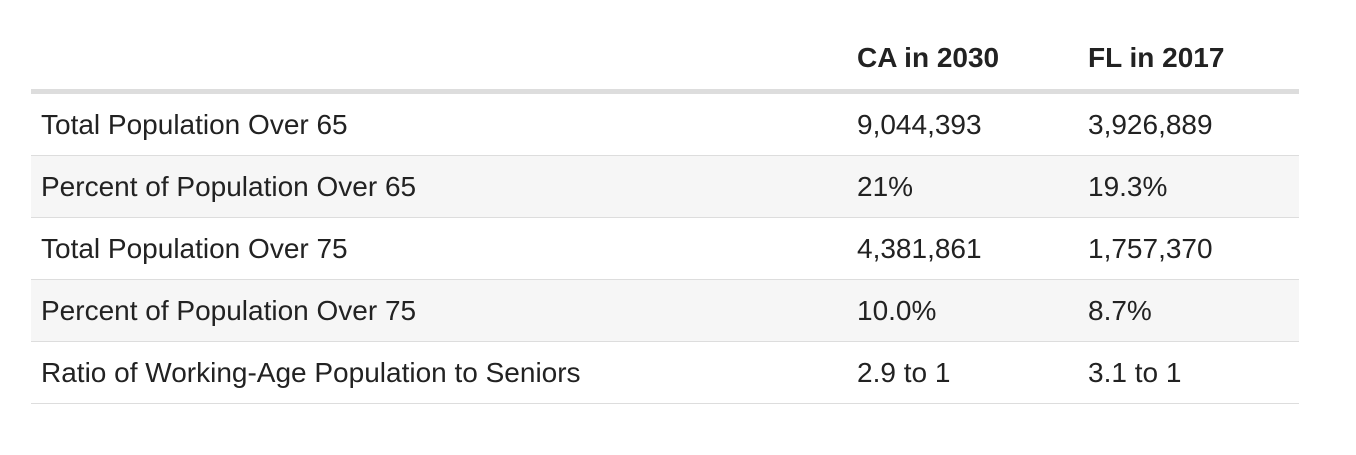  What do you see at coordinates (194, 248) in the screenshot?
I see `row-label: Total Population Over 75` at bounding box center [194, 248].